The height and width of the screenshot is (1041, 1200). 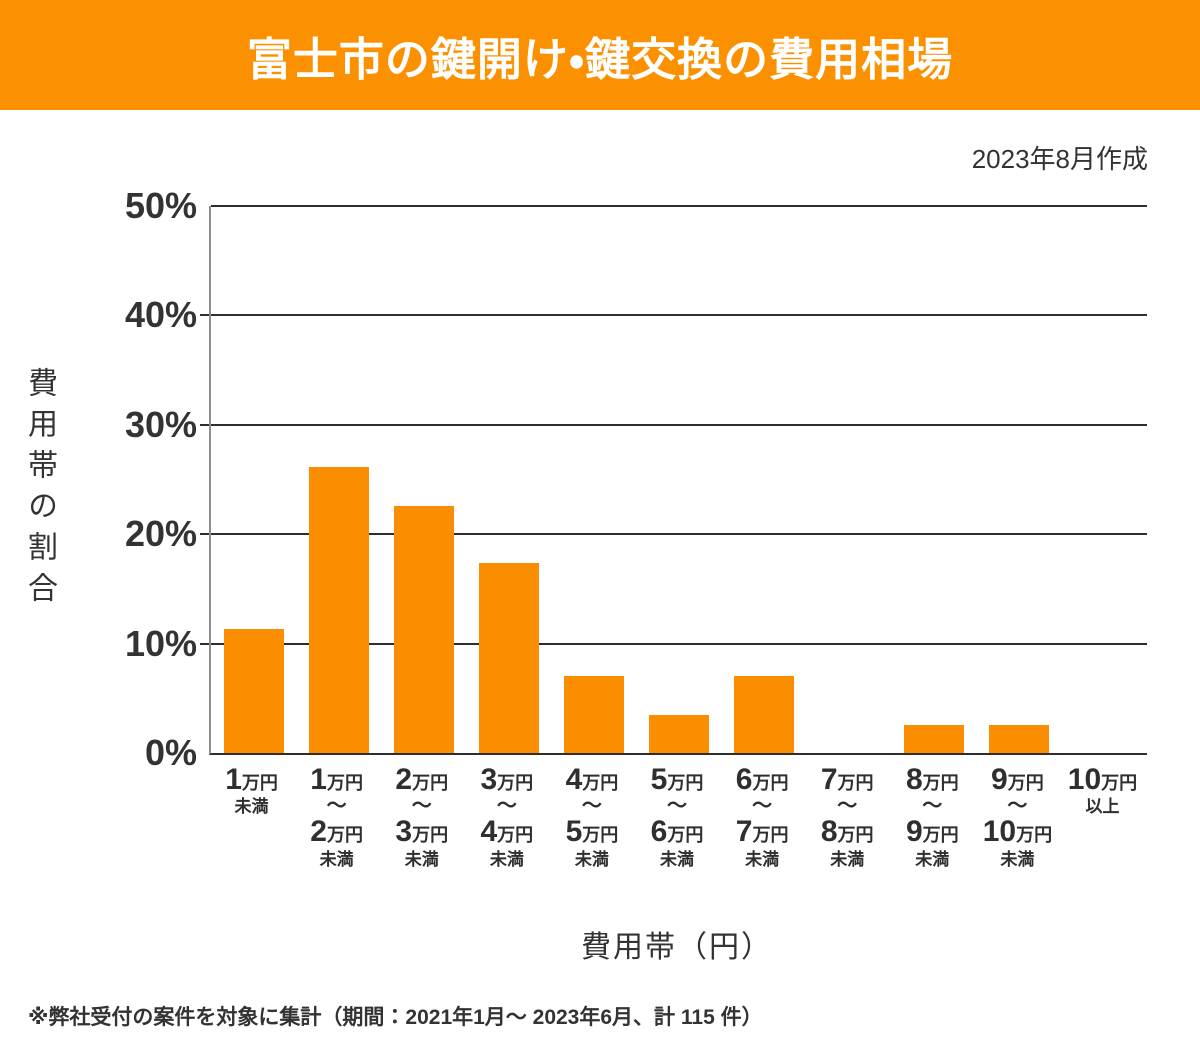 I want to click on y-tick-label-40: 40%, so click(x=160, y=315).